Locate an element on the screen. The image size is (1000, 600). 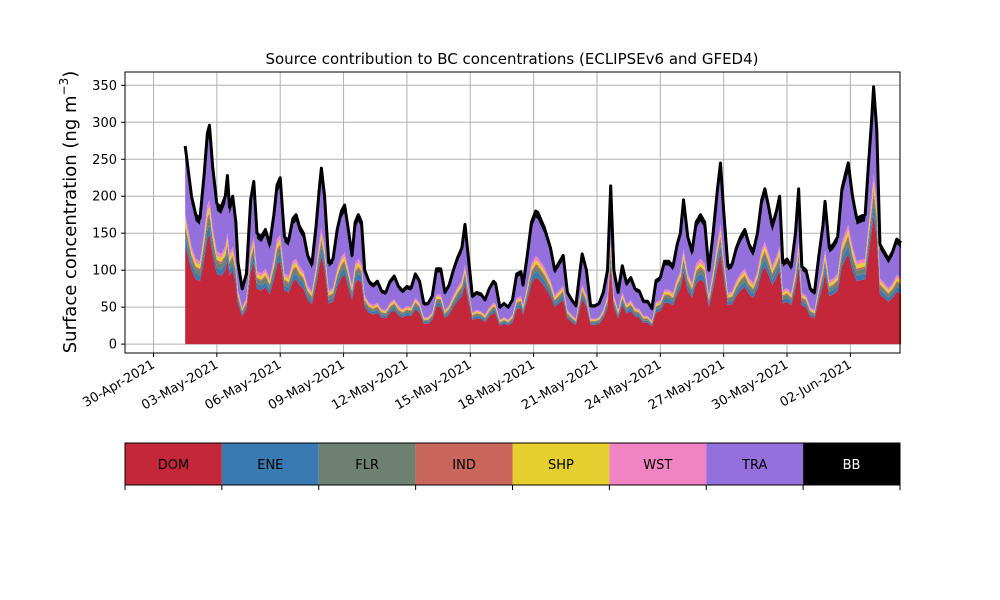
legend-swatch-shp is located at coordinates (561, 464).